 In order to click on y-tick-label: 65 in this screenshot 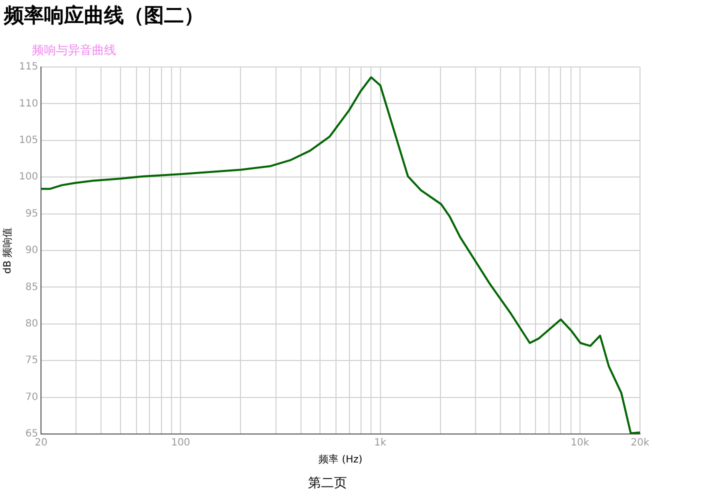, I will do `click(31, 434)`.